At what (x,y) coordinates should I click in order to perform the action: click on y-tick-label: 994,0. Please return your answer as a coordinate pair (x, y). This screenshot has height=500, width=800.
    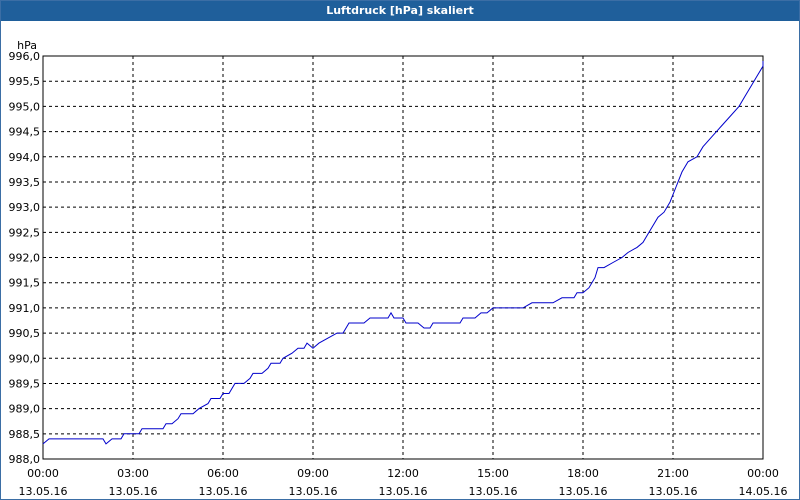
    Looking at the image, I should click on (25, 157).